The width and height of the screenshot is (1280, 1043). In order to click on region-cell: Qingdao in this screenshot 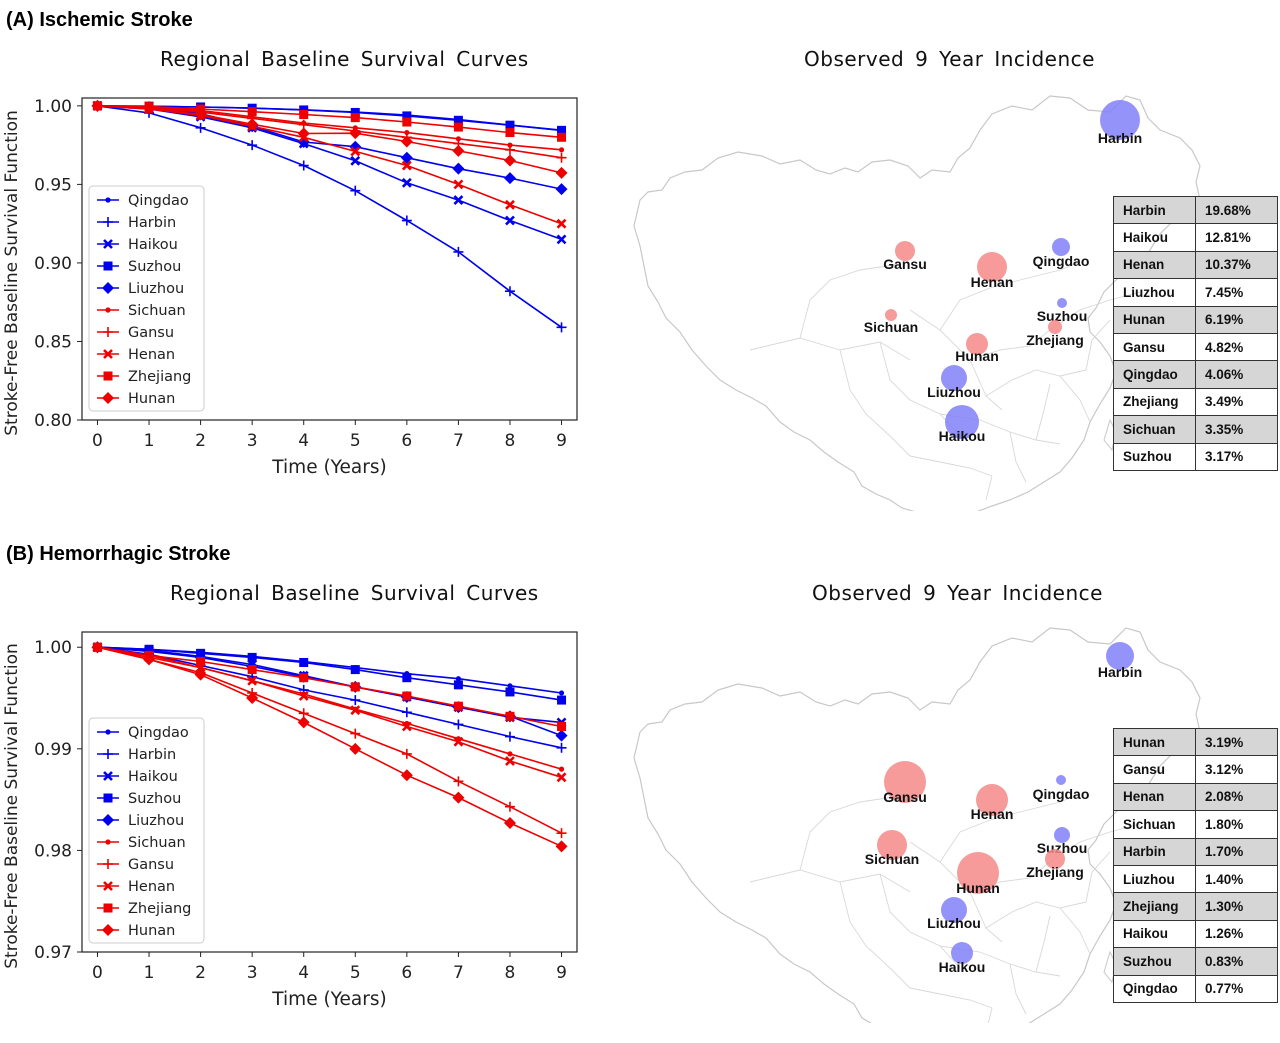, I will do `click(1154, 988)`.